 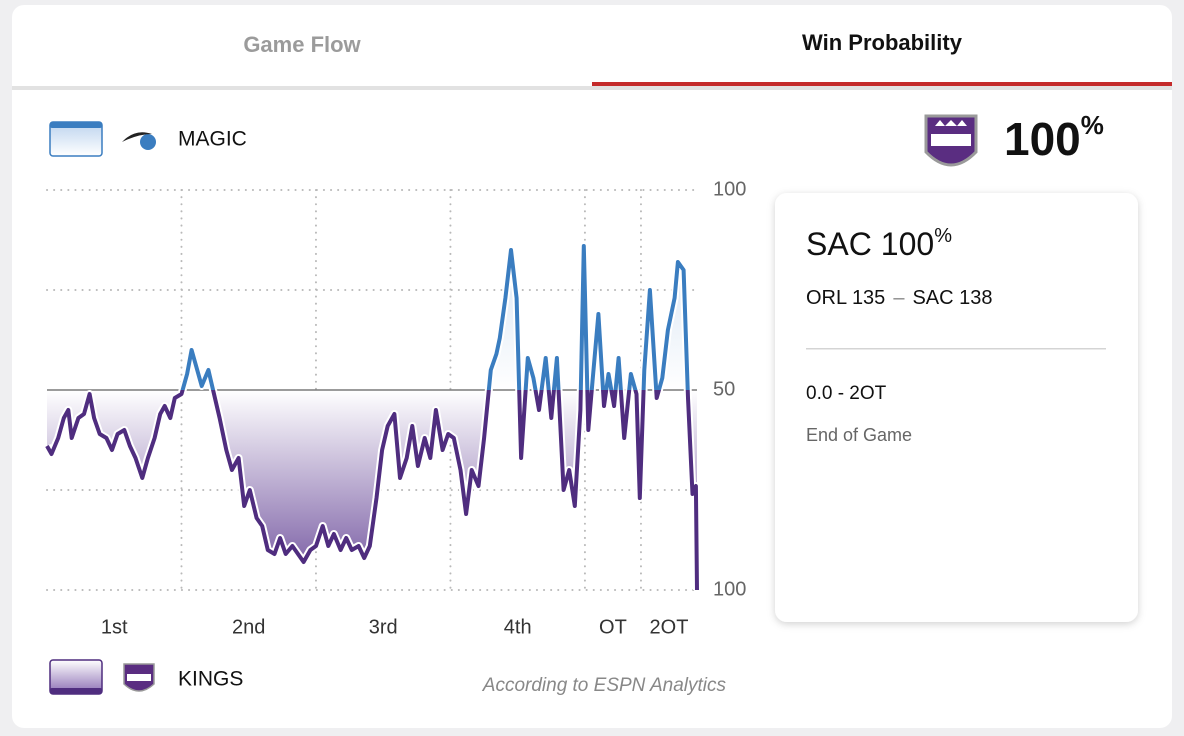 What do you see at coordinates (518, 627) in the screenshot?
I see `x-tick-label: 4th` at bounding box center [518, 627].